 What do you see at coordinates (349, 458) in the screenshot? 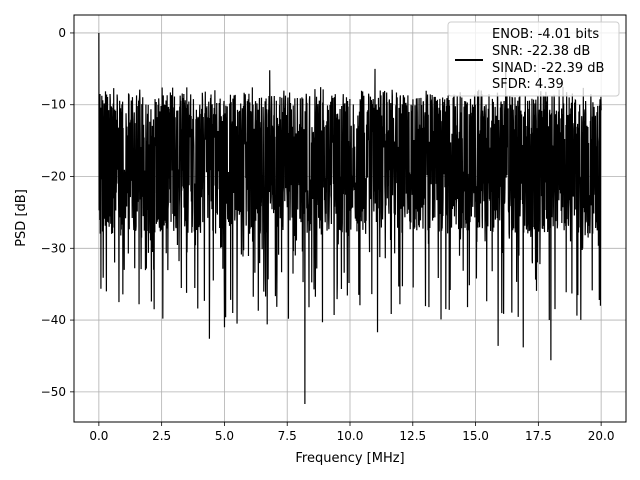
I see `x-axis-label: Frequency [MHz]` at bounding box center [349, 458].